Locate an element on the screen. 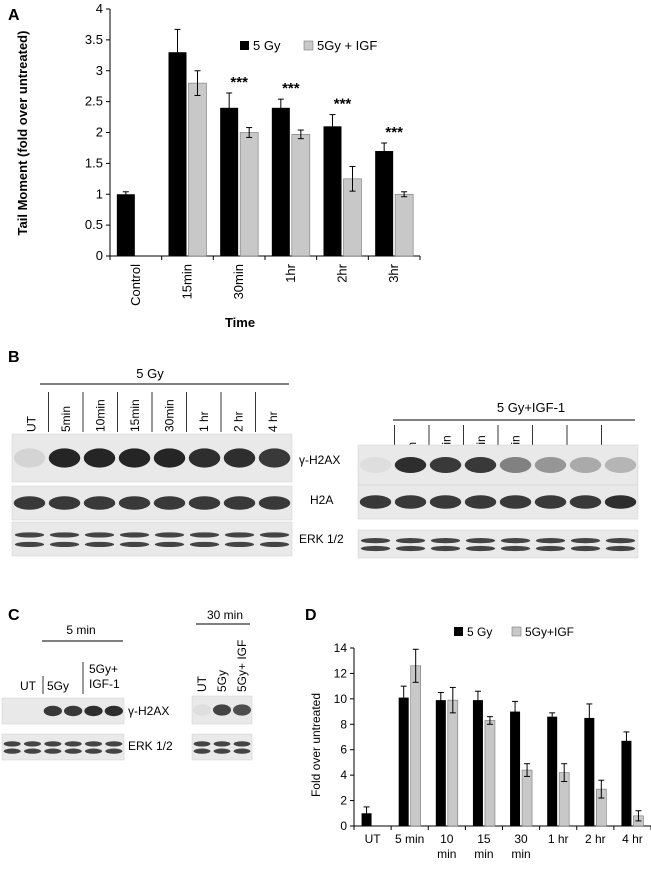  y-tick-label: 6 is located at coordinates (343, 750).